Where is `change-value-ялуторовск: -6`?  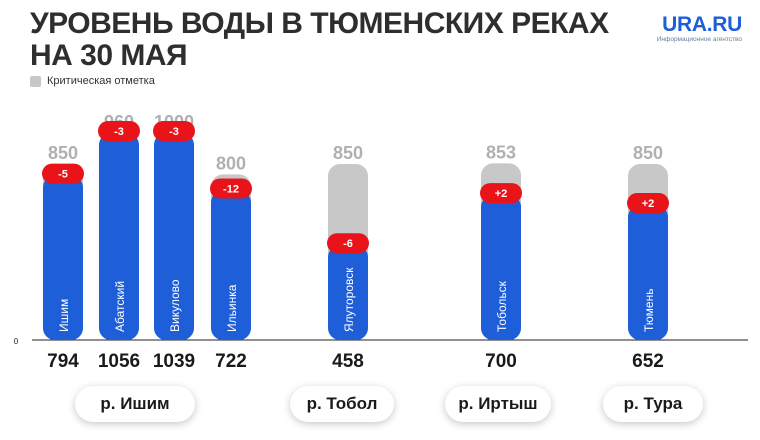
change-value-ялуторовск: -6 is located at coordinates (348, 244).